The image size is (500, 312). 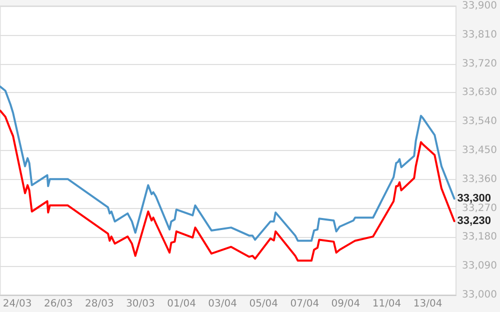 I want to click on y-tick-label: 33,720, so click(x=480, y=64).